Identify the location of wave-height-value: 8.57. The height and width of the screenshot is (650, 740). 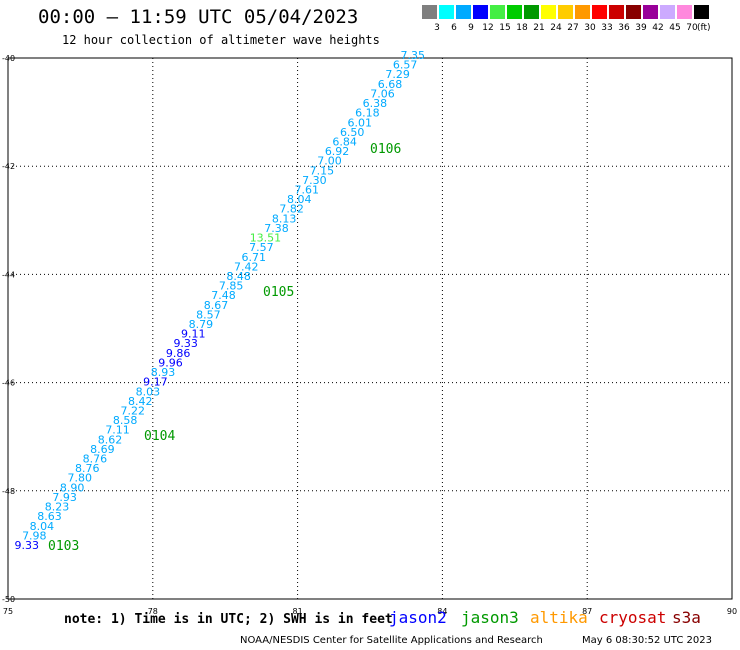
(208, 314).